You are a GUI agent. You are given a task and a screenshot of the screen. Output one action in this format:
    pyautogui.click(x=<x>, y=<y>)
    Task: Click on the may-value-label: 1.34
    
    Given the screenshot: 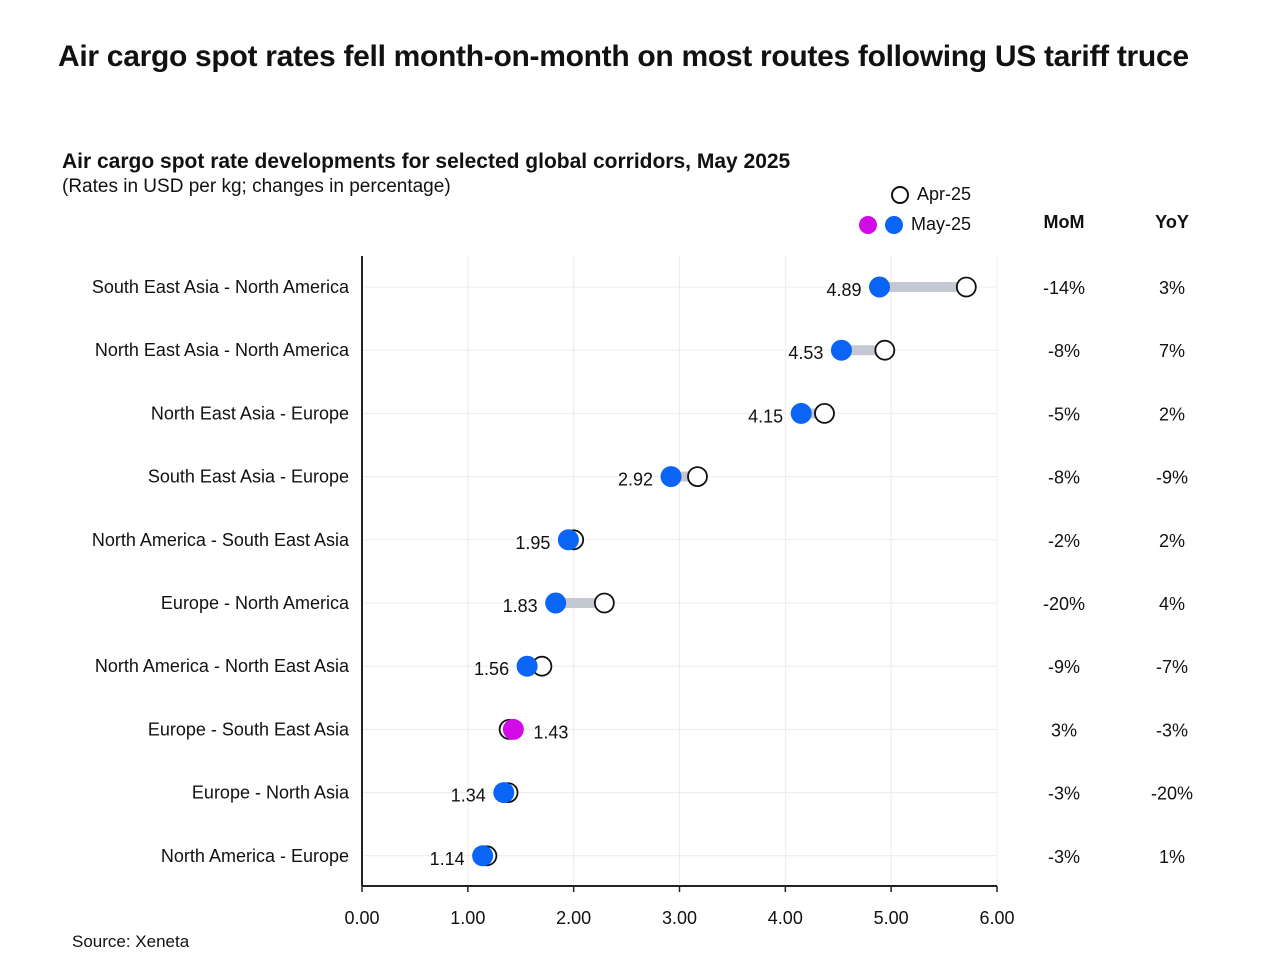 What is the action you would take?
    pyautogui.click(x=468, y=796)
    